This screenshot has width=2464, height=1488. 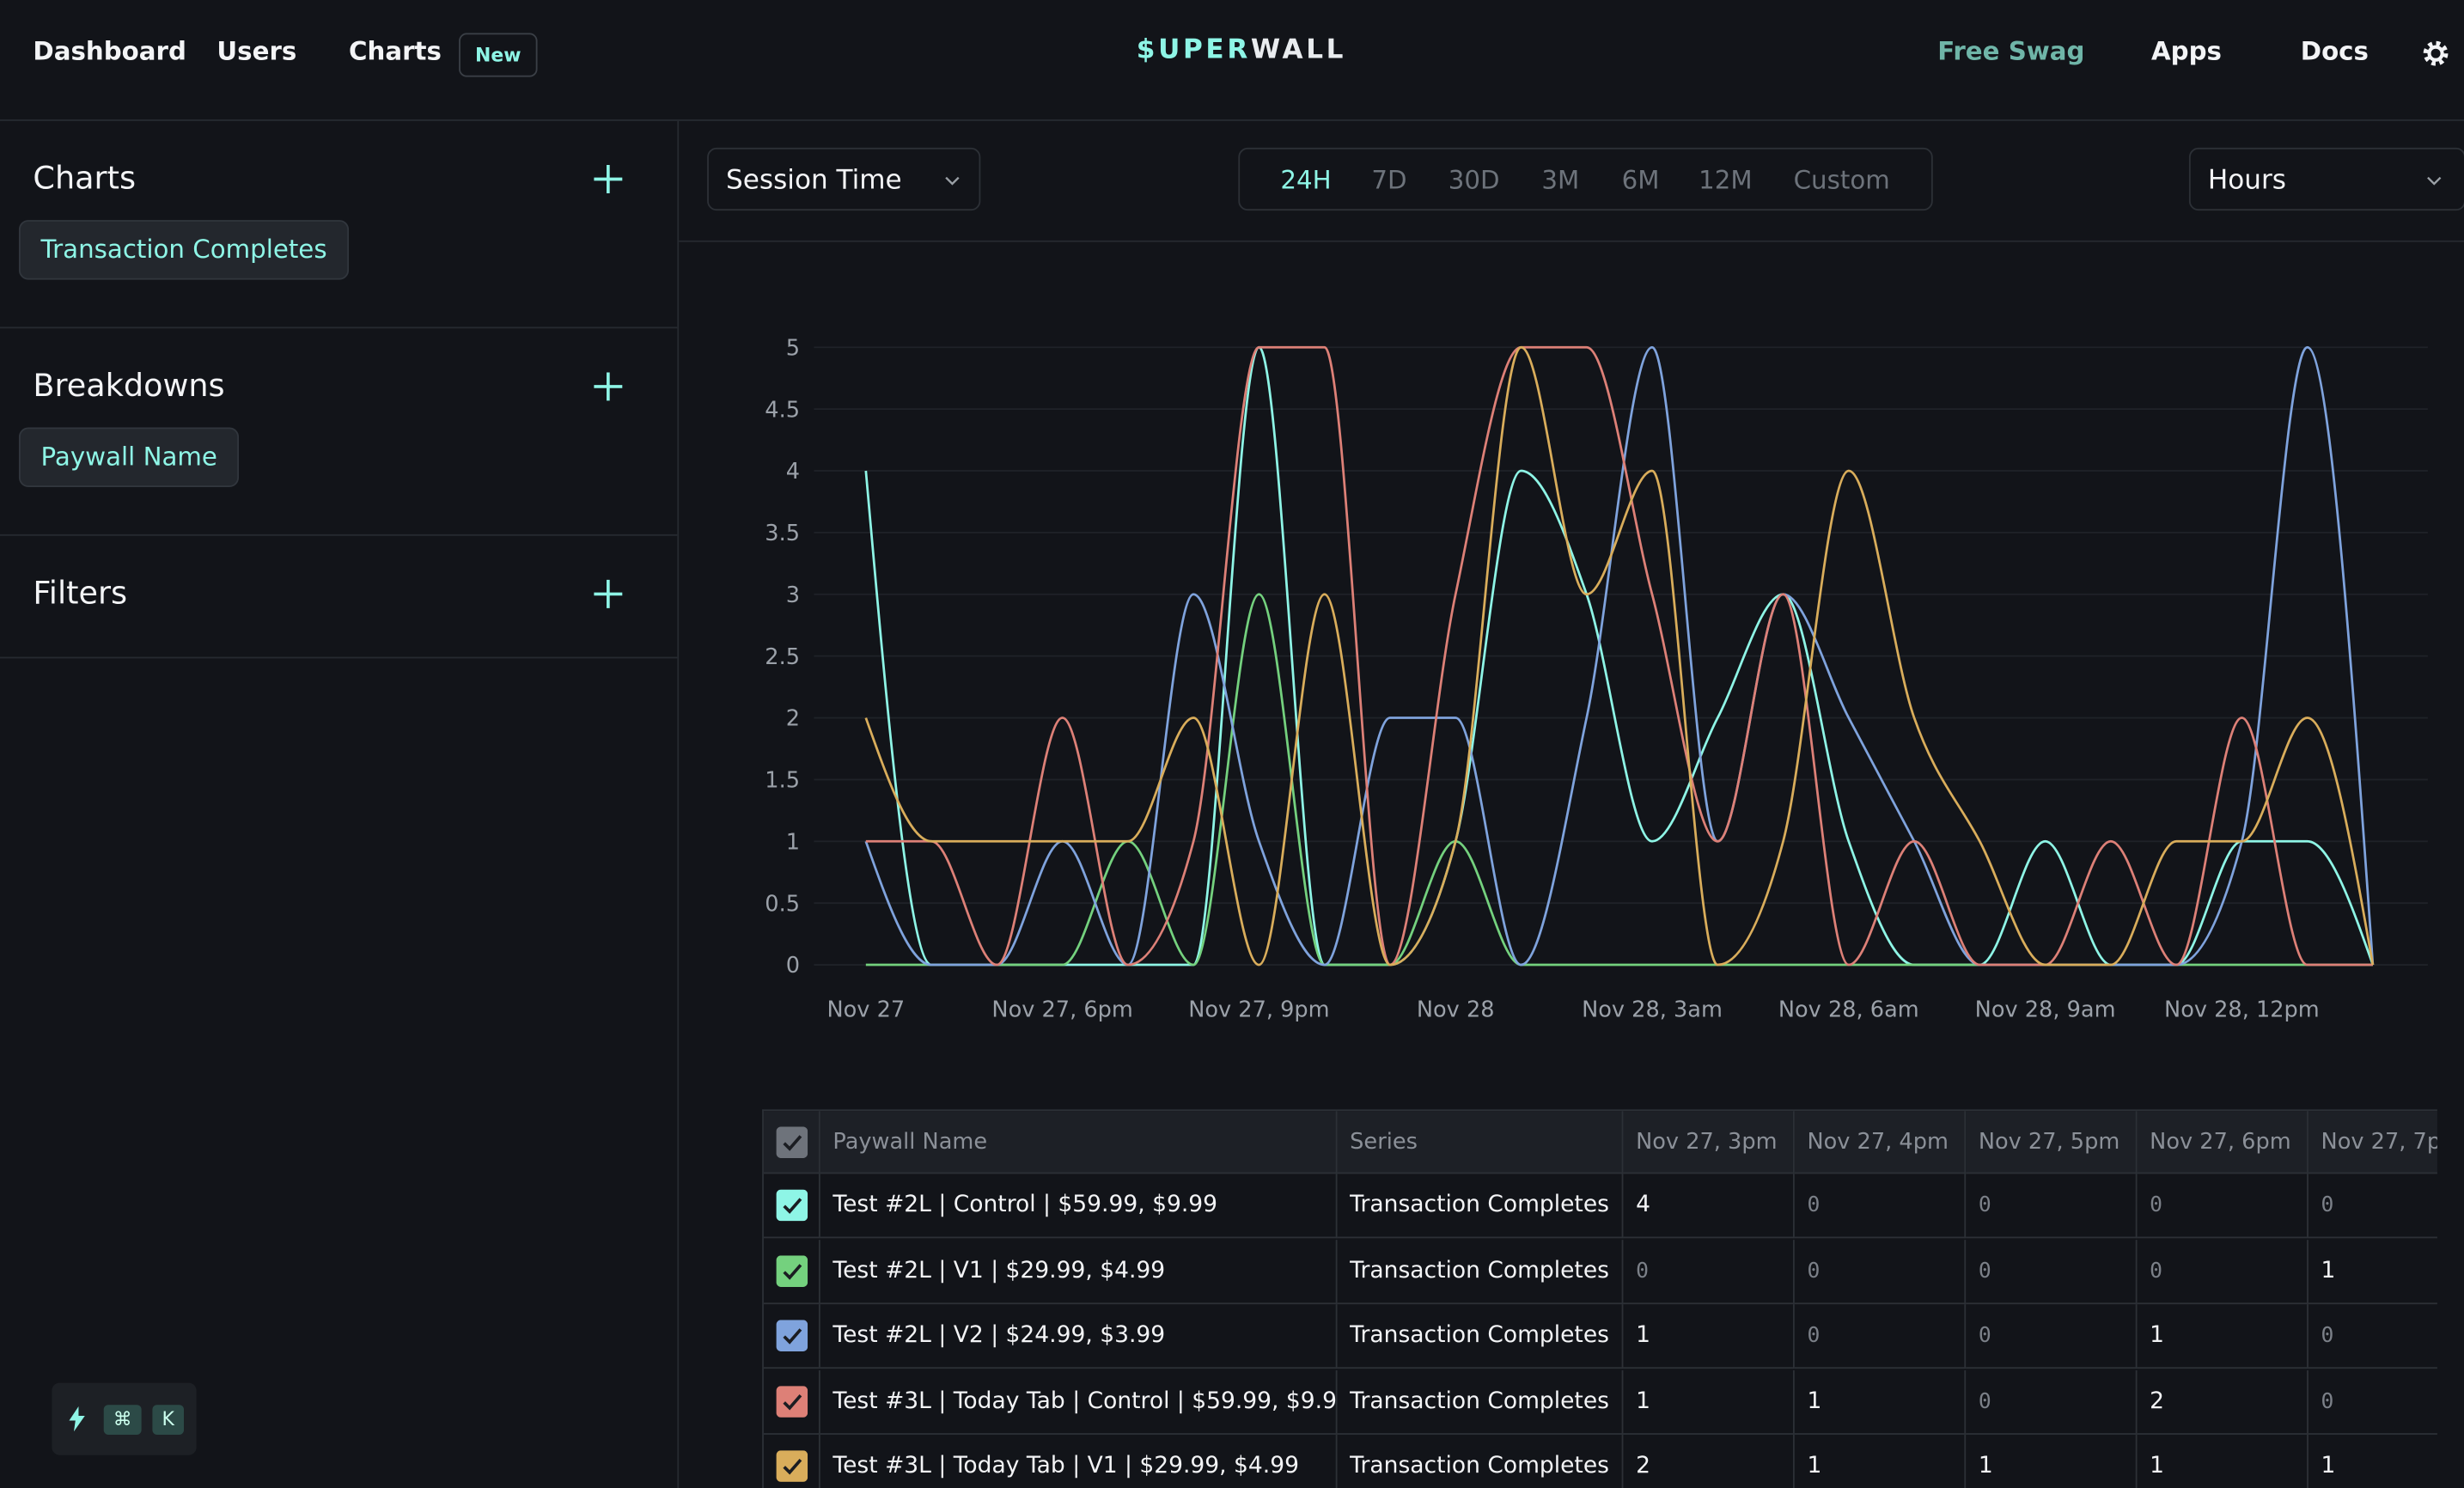 I want to click on range-selector: 24H 7D 30D 3M 6M 12M Custom, so click(x=1585, y=179).